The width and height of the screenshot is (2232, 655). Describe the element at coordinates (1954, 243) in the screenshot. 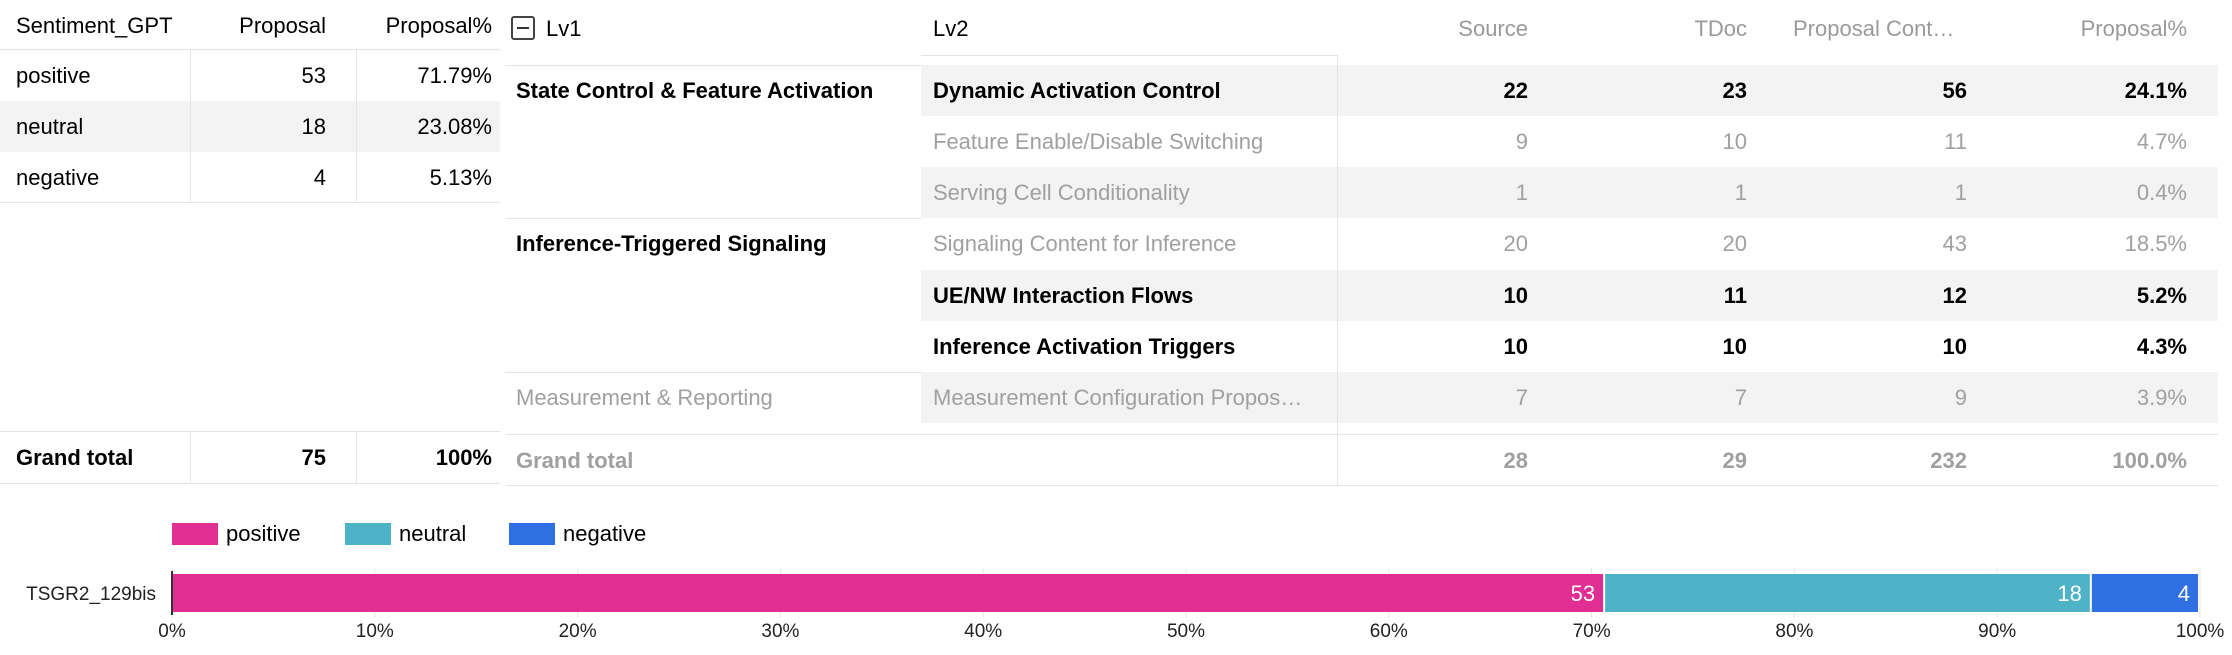

I see `row-content: 43` at that location.